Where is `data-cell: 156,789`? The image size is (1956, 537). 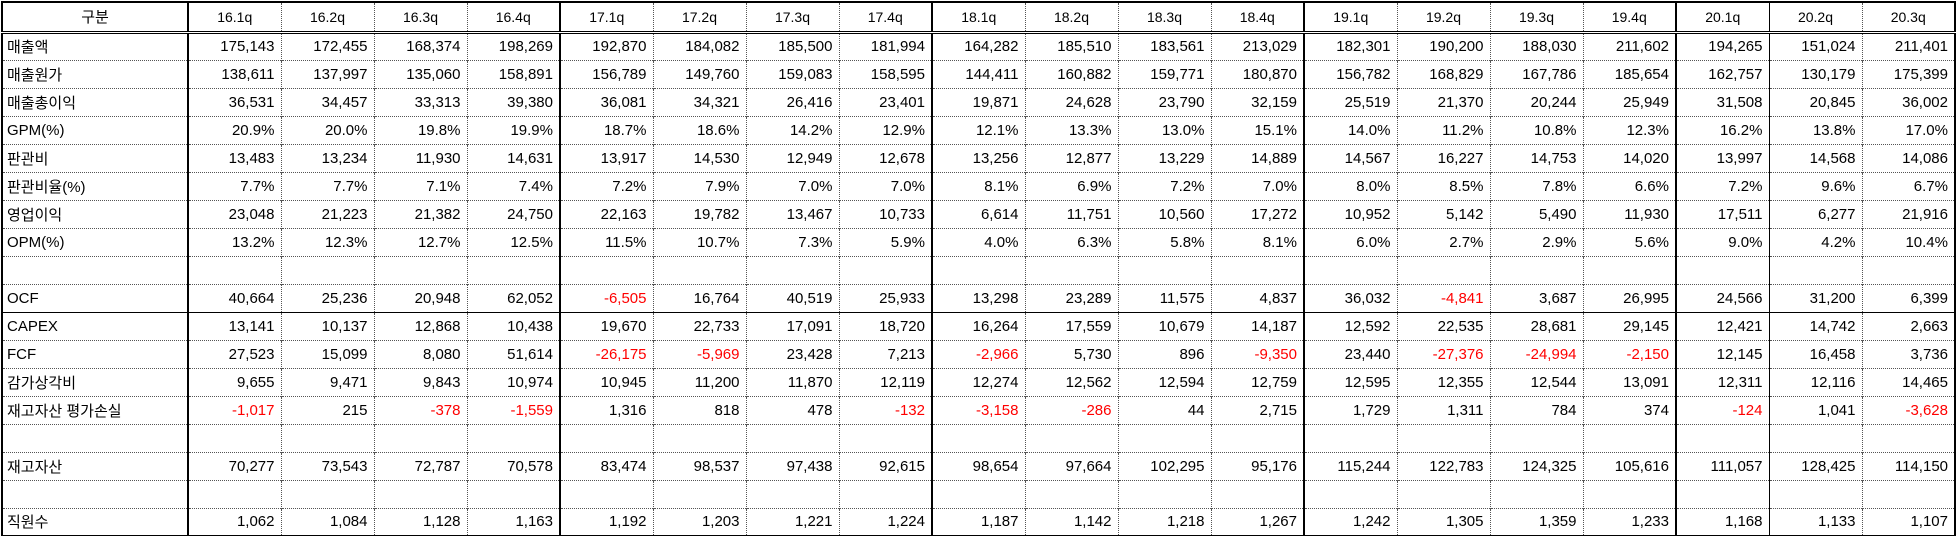 data-cell: 156,789 is located at coordinates (606, 73).